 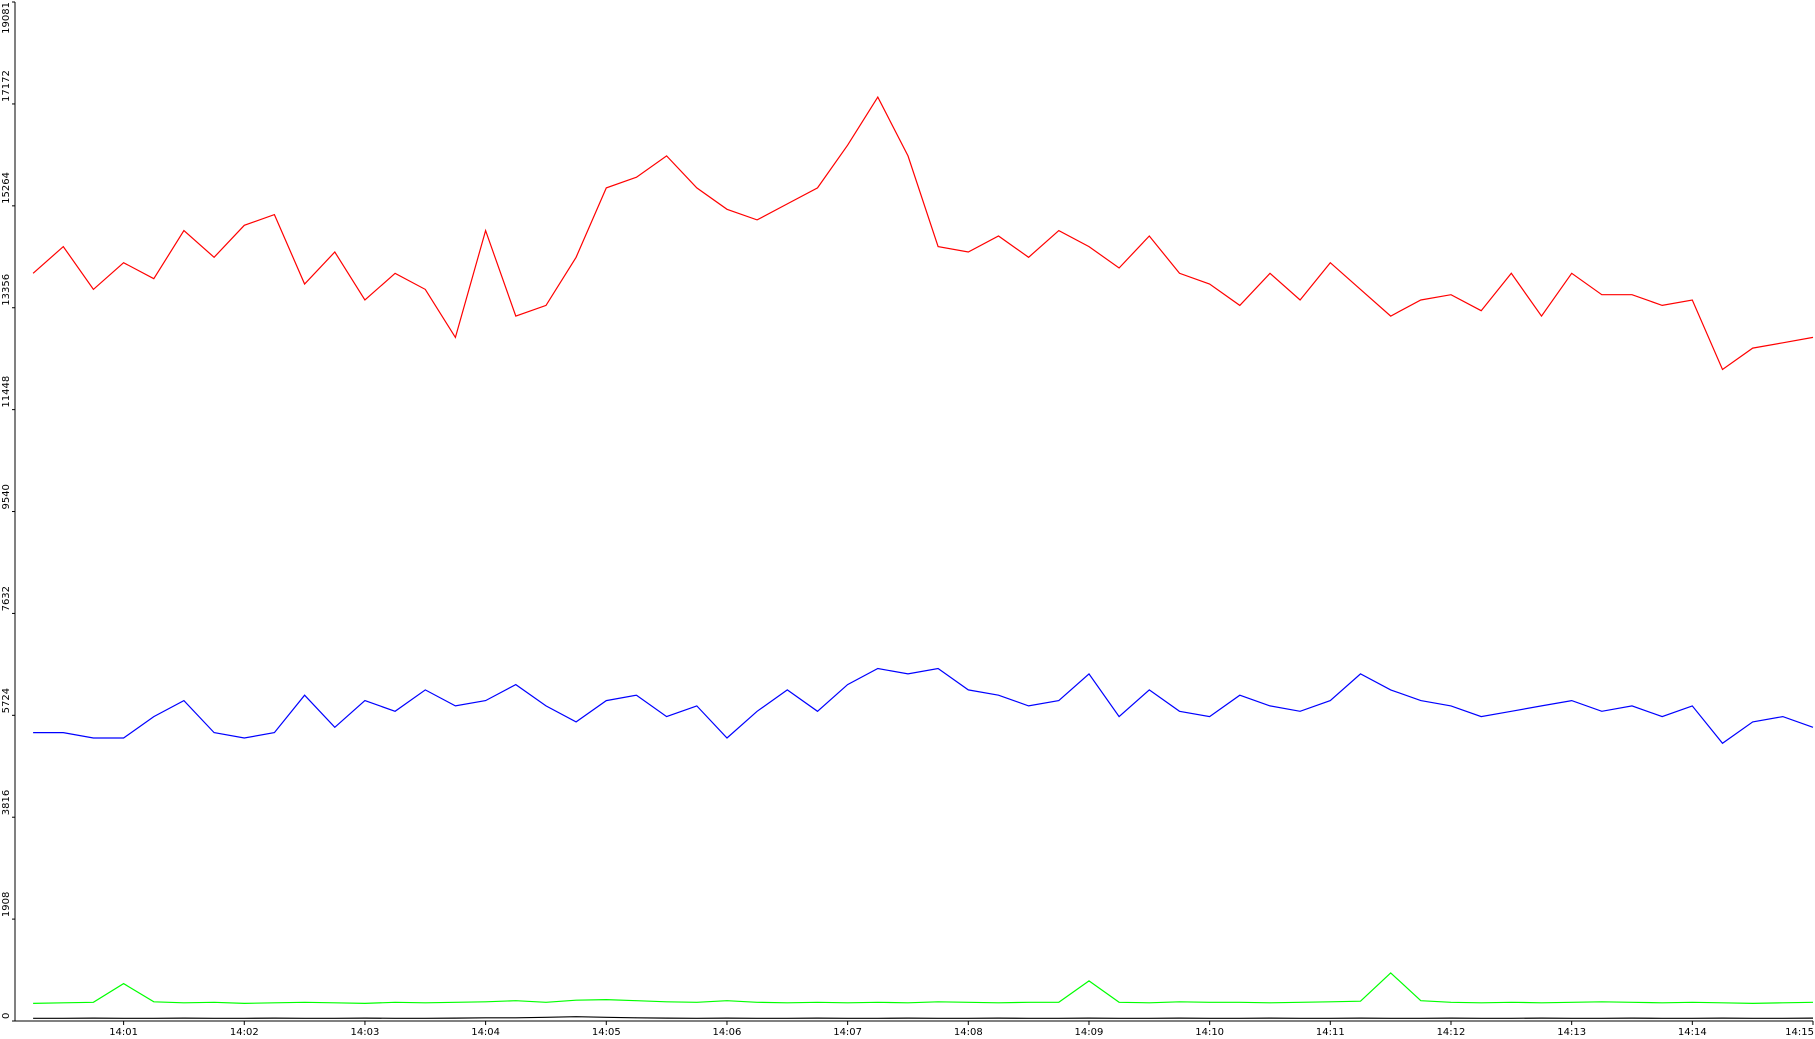 What do you see at coordinates (1330, 1032) in the screenshot?
I see `x-tick-label: 14:11` at bounding box center [1330, 1032].